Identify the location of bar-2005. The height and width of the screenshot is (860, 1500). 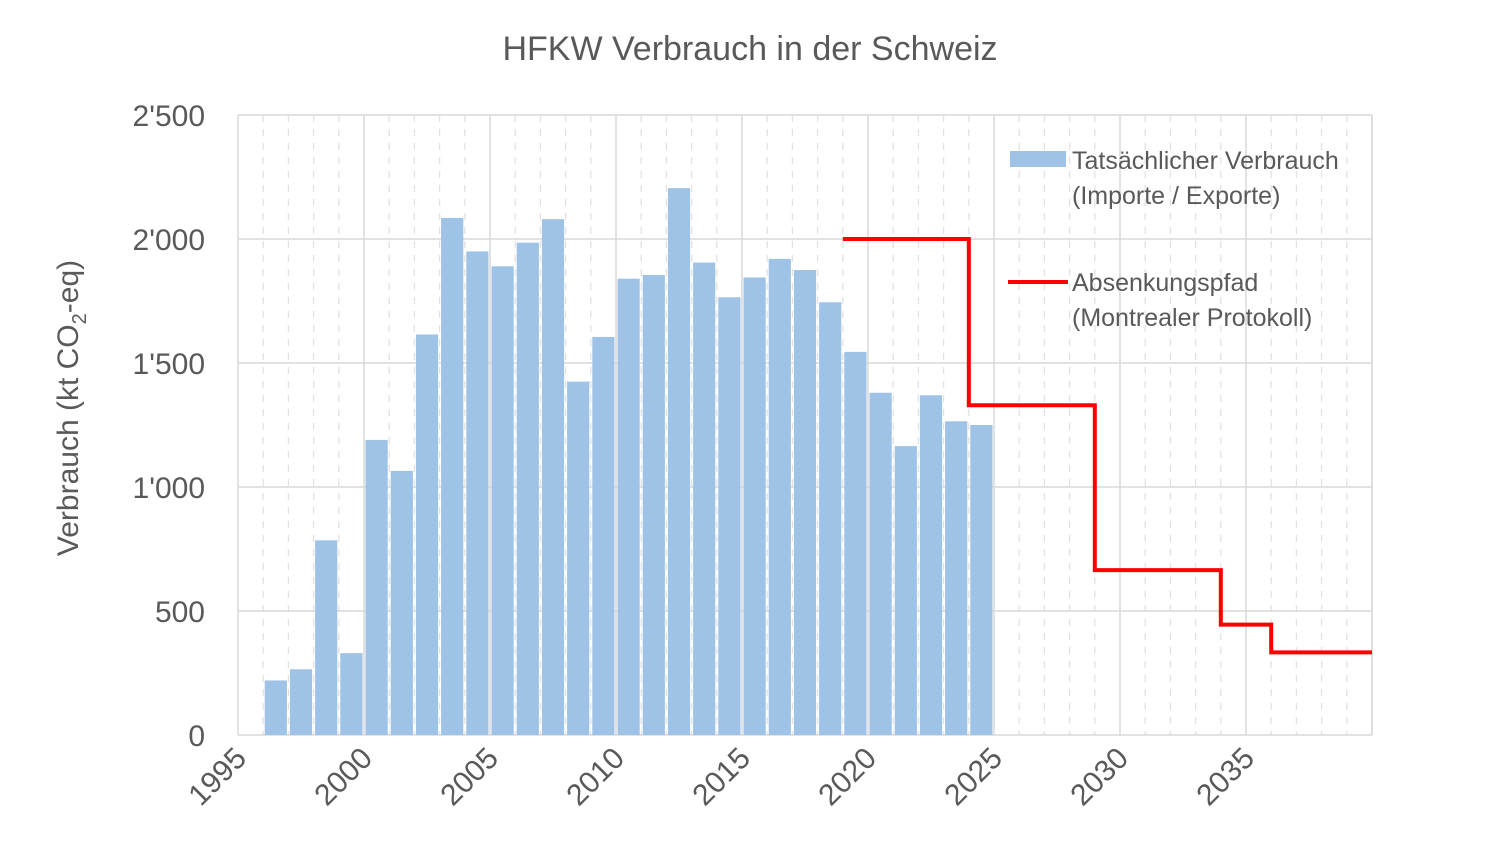
(502, 500).